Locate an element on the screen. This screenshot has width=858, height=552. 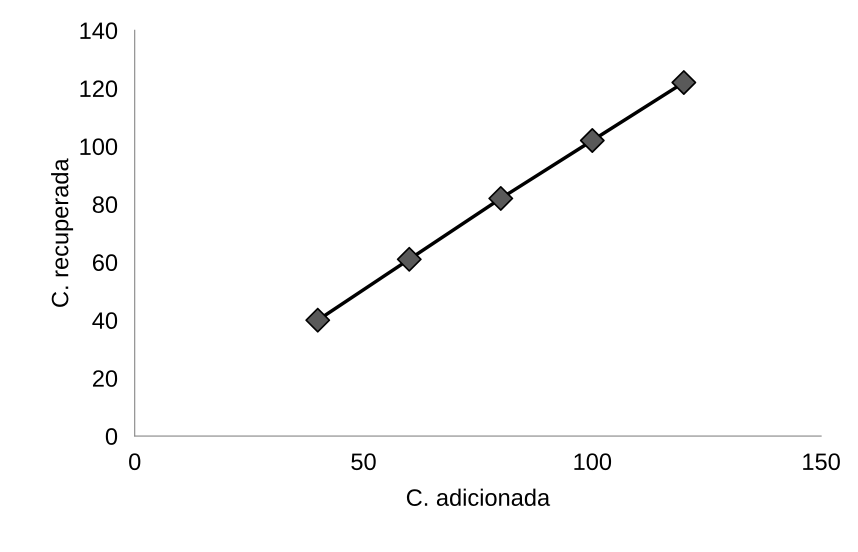
y-tick-label: 120 is located at coordinates (99, 89).